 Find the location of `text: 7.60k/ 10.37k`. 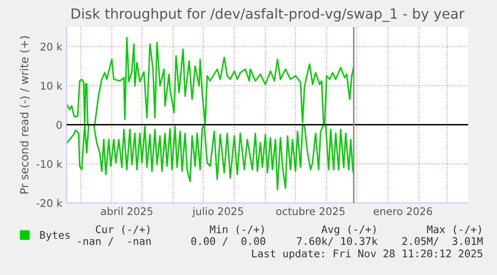

text: 7.60k/ 10.37k is located at coordinates (337, 241).